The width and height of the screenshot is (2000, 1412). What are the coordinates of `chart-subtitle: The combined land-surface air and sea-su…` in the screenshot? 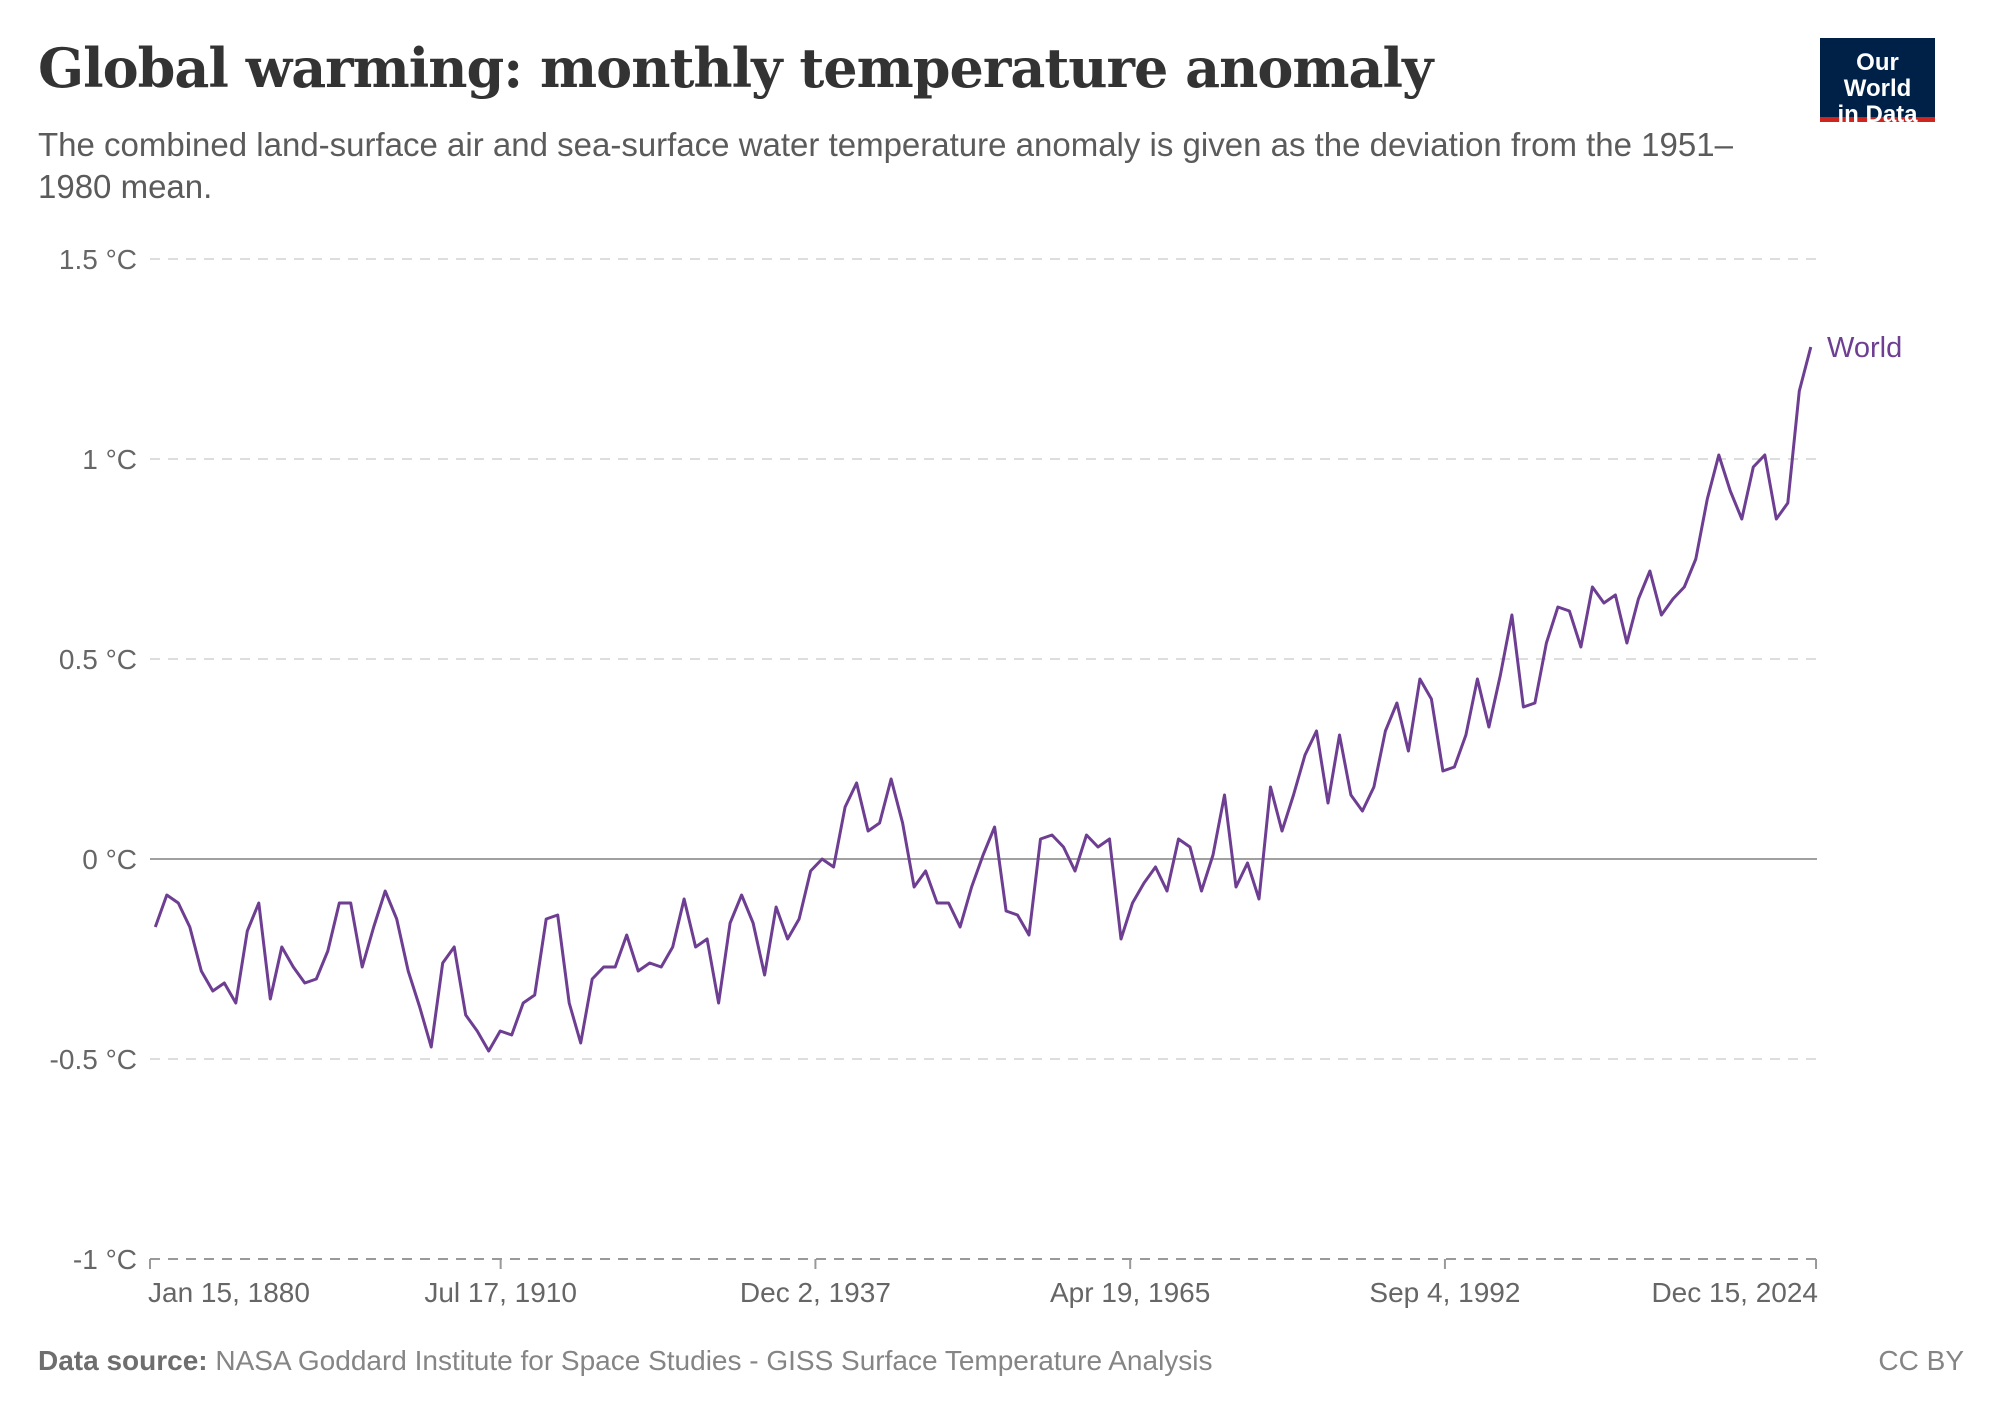 It's located at (885, 165).